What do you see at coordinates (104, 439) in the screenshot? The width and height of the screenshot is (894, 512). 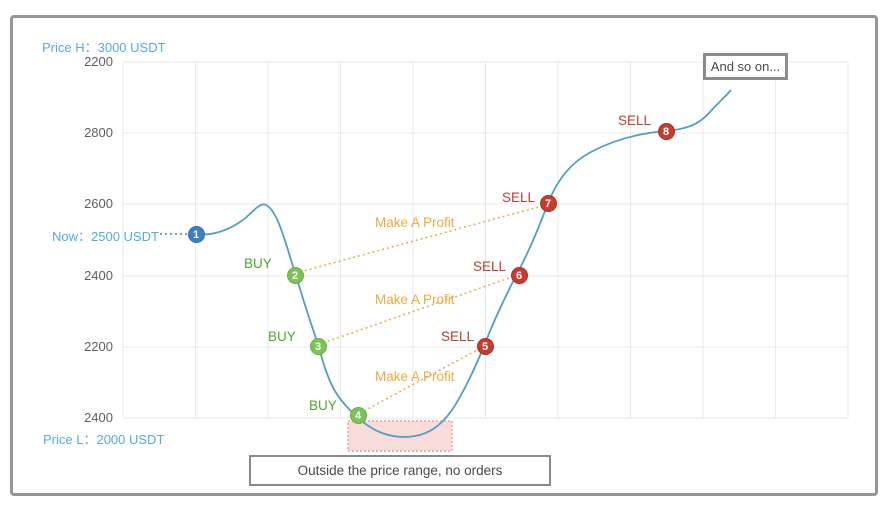 I see `price-low-label: Price L：2000 USDT` at bounding box center [104, 439].